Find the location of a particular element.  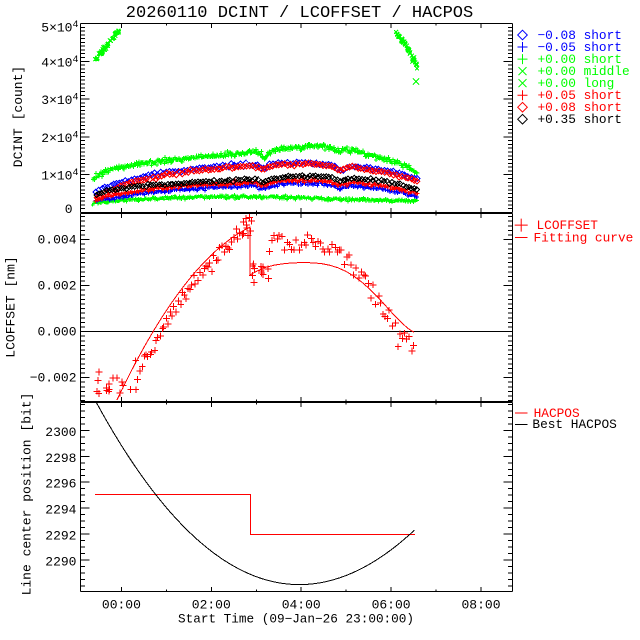

svg-text: −0.002 is located at coordinates (53, 377).